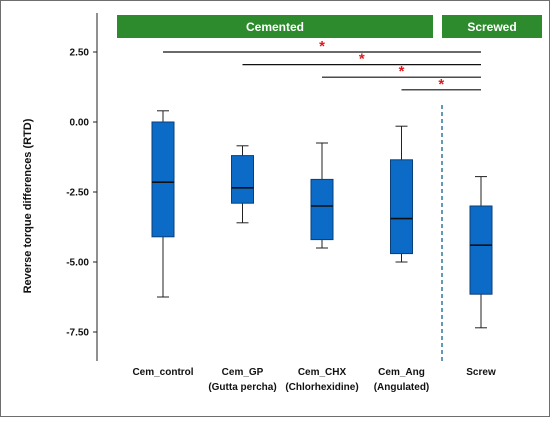 The height and width of the screenshot is (421, 550). What do you see at coordinates (401, 372) in the screenshot?
I see `category-label-3: Cem_Ang` at bounding box center [401, 372].